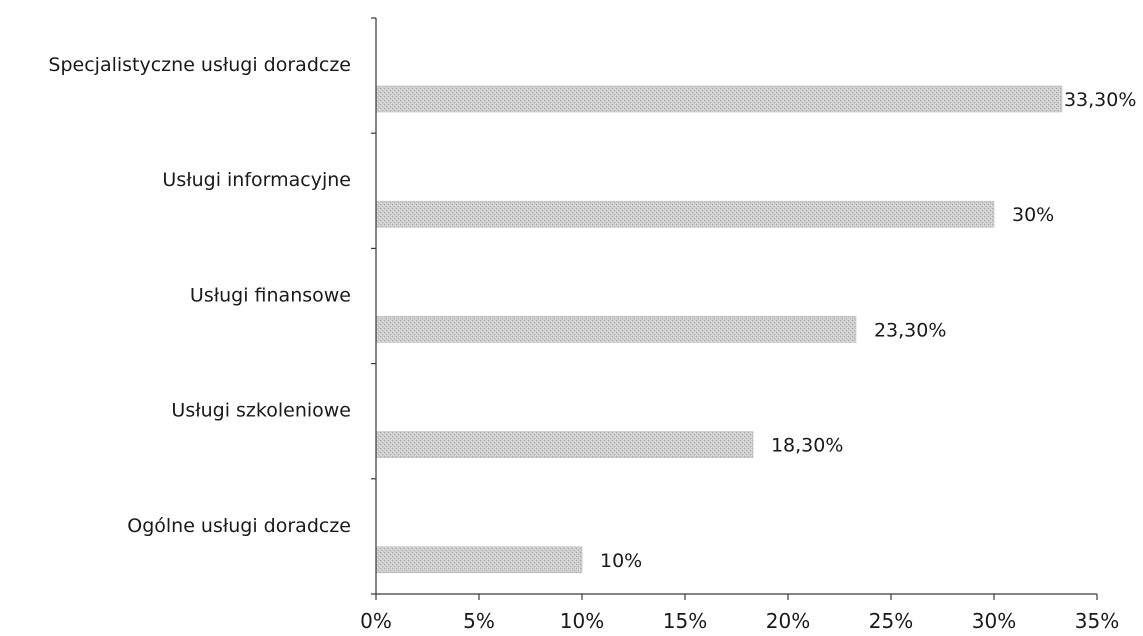  What do you see at coordinates (616, 329) in the screenshot?
I see `bar-uslugi-finansowe` at bounding box center [616, 329].